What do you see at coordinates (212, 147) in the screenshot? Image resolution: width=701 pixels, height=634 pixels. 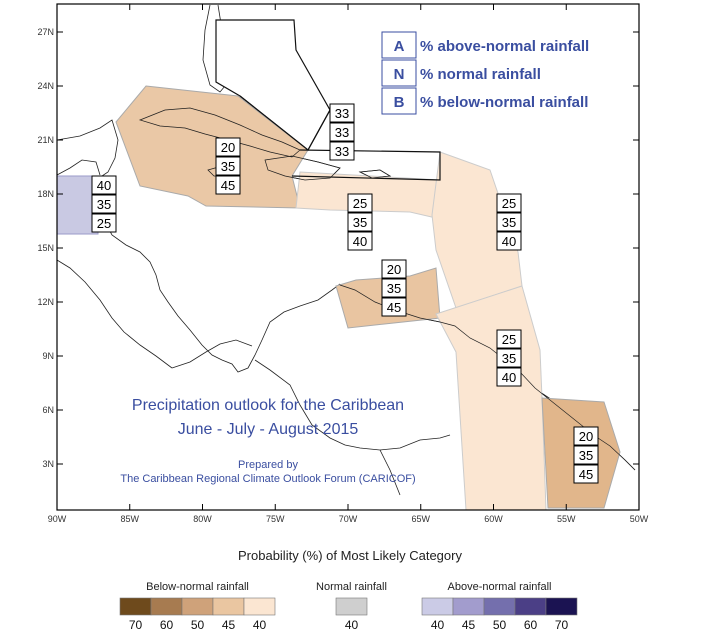 I see `region-cuba-jamaica` at bounding box center [212, 147].